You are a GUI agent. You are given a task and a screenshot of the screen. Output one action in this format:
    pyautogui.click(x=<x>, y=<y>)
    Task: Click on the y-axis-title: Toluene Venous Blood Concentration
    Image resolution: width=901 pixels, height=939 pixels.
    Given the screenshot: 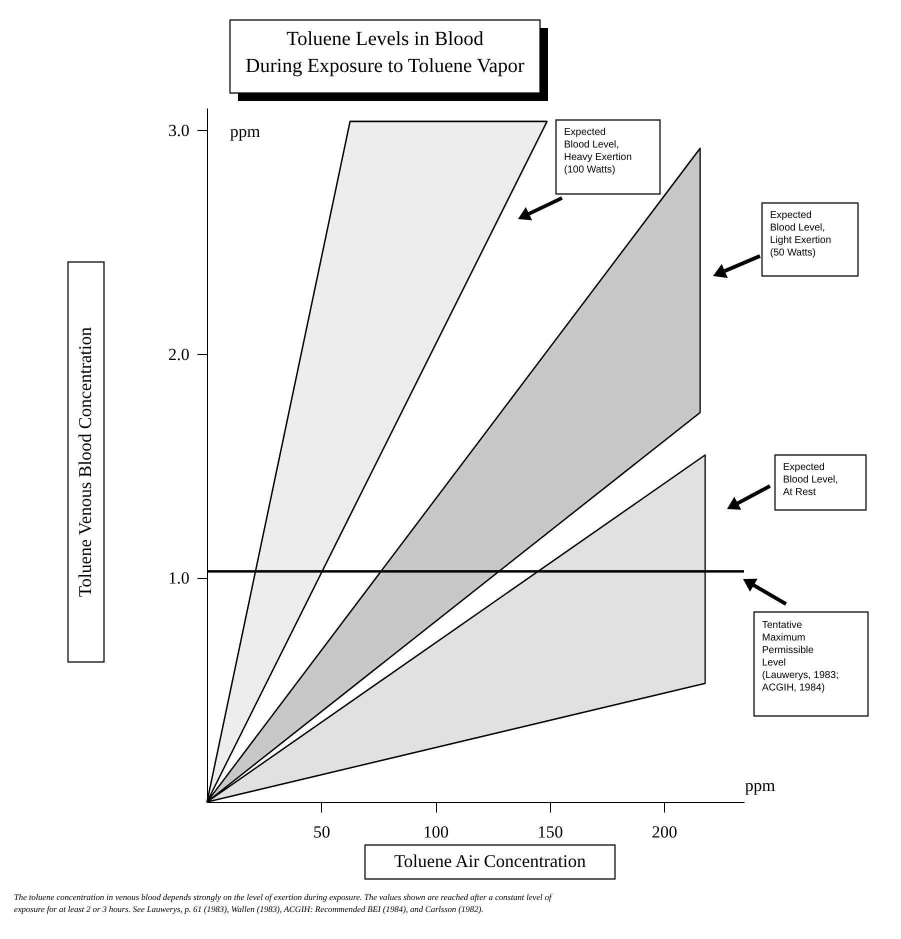 What is the action you would take?
    pyautogui.click(x=85, y=462)
    